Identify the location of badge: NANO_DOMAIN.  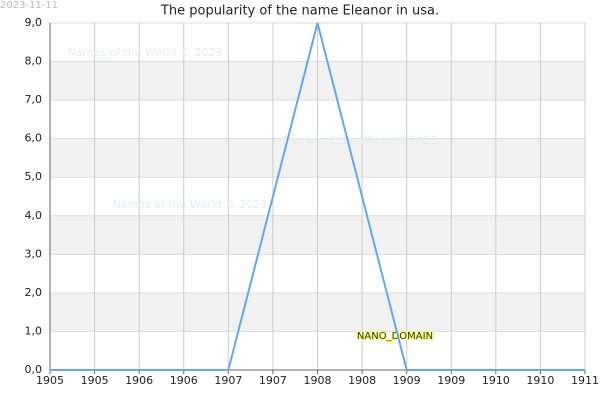
(395, 336).